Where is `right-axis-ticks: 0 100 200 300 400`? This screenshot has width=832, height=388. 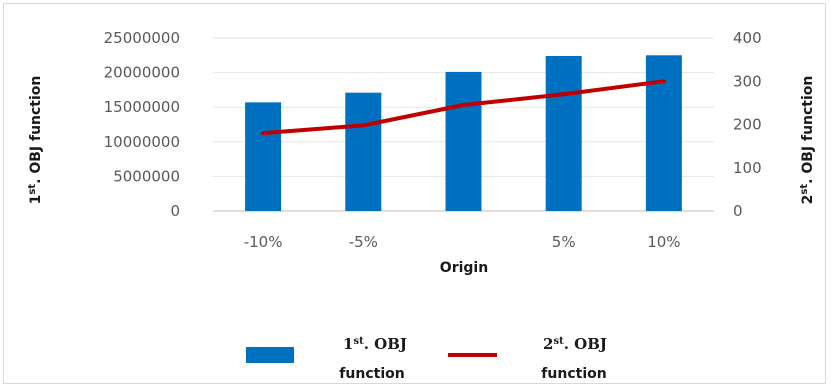 right-axis-ticks: 0 100 200 300 400 is located at coordinates (747, 124).